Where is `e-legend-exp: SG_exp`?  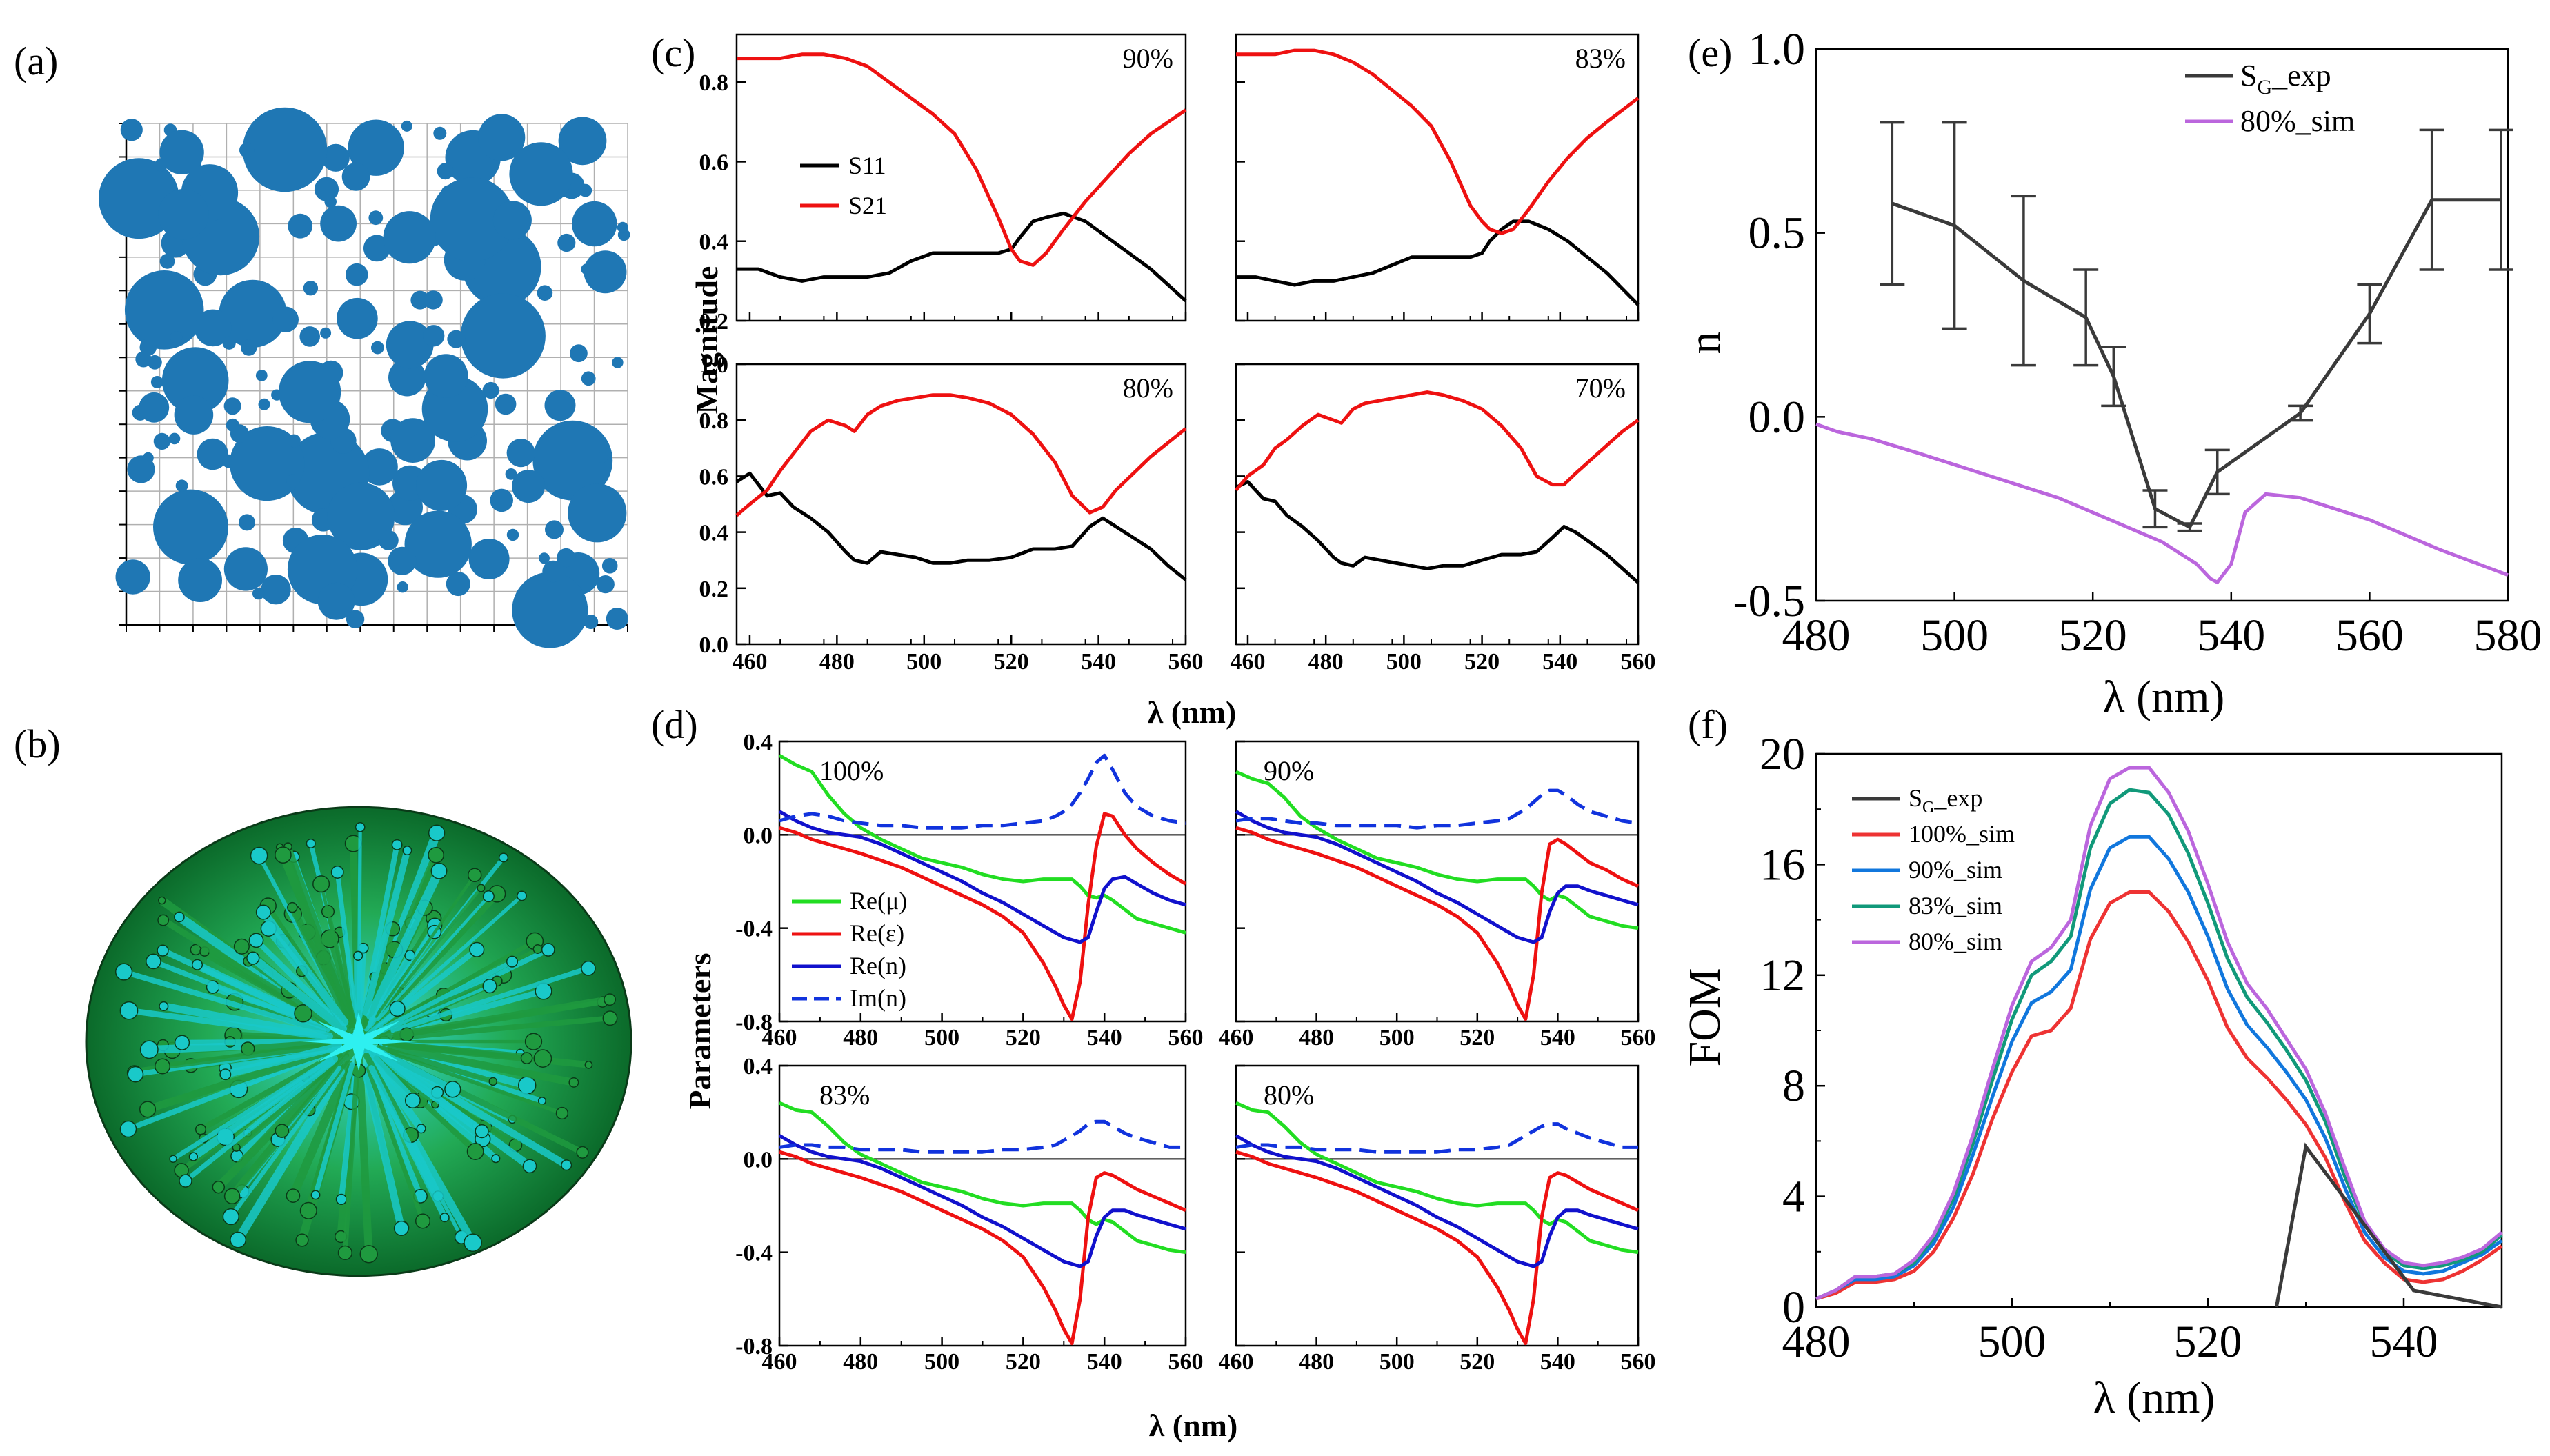 e-legend-exp: SG_exp is located at coordinates (2285, 79).